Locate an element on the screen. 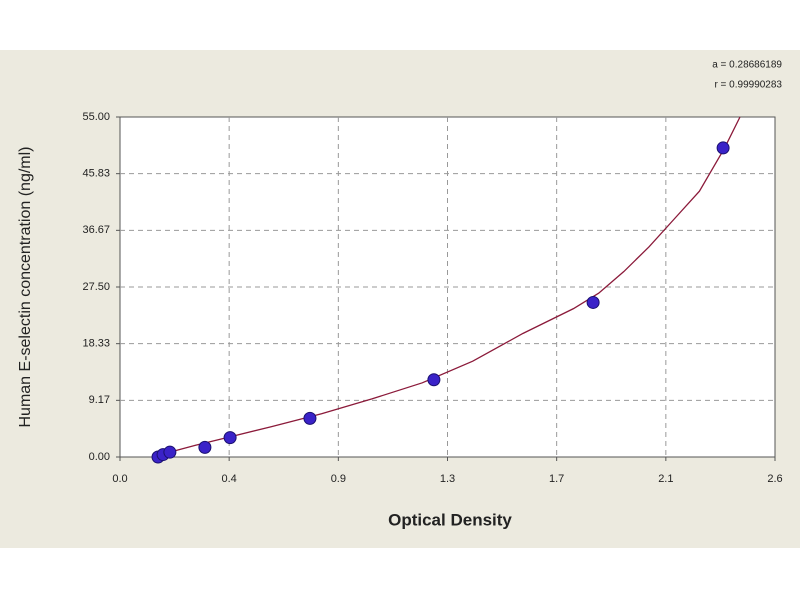  x-axis-label: Optical Density is located at coordinates (450, 519).